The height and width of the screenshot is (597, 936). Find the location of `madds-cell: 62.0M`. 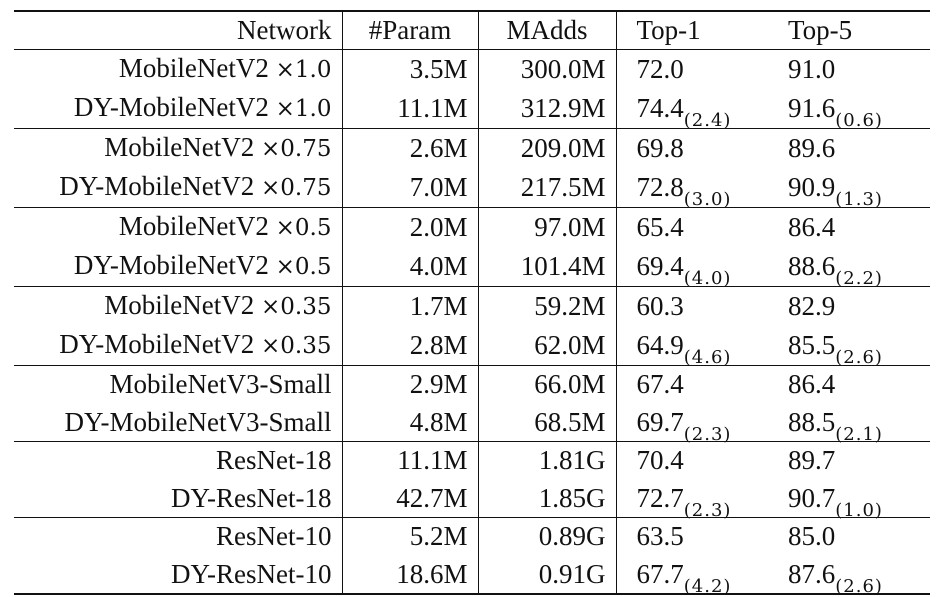

madds-cell: 62.0M is located at coordinates (546, 346).